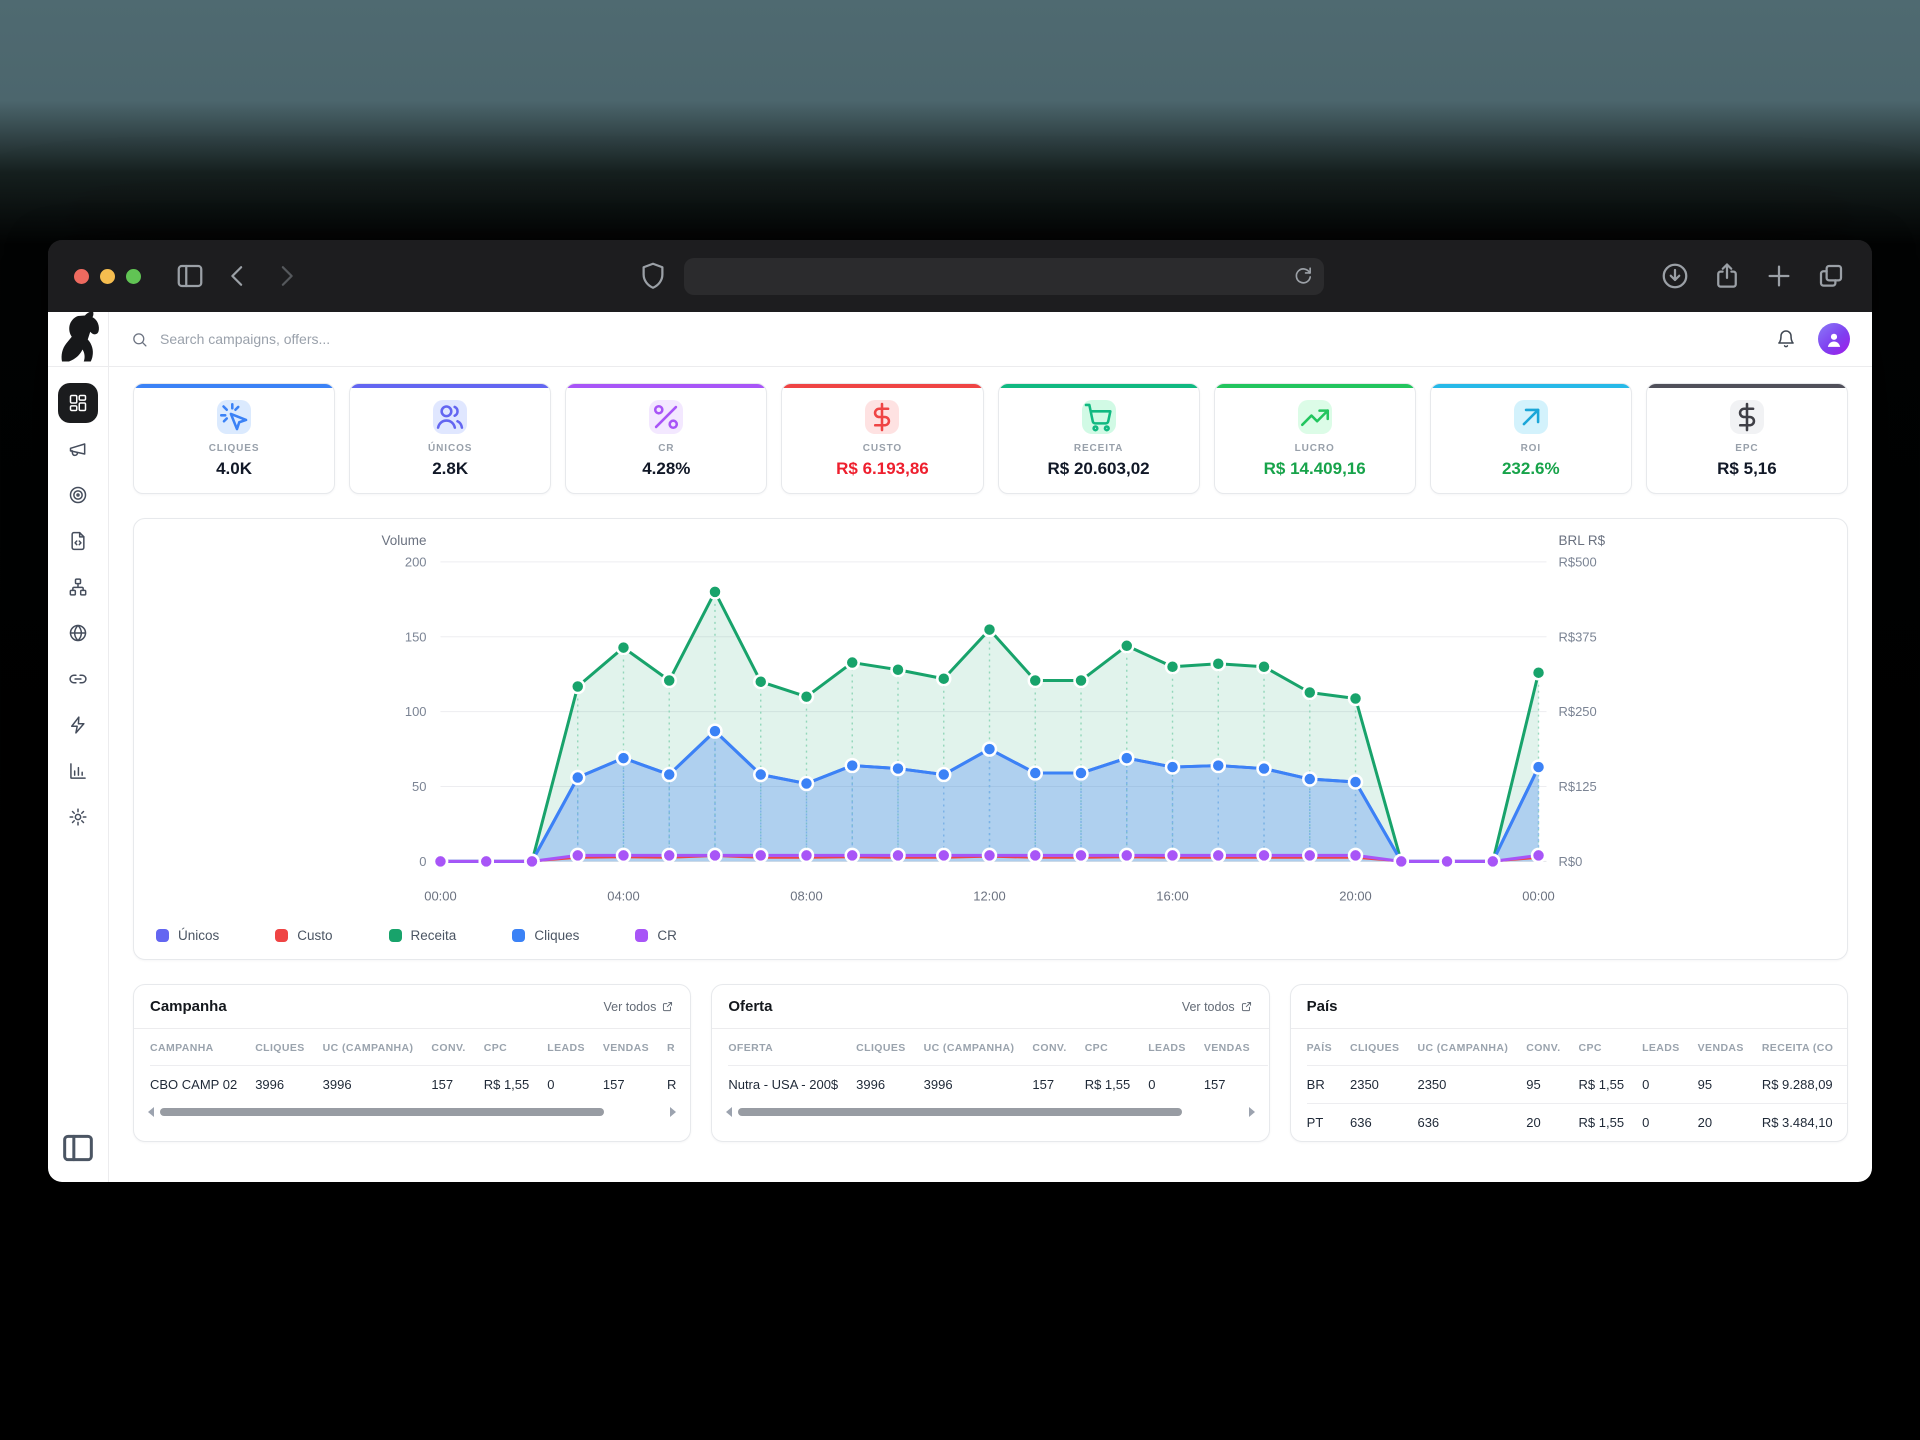 The height and width of the screenshot is (1440, 1920). Describe the element at coordinates (890, 1084) in the screenshot. I see `table-cell: 3996` at that location.